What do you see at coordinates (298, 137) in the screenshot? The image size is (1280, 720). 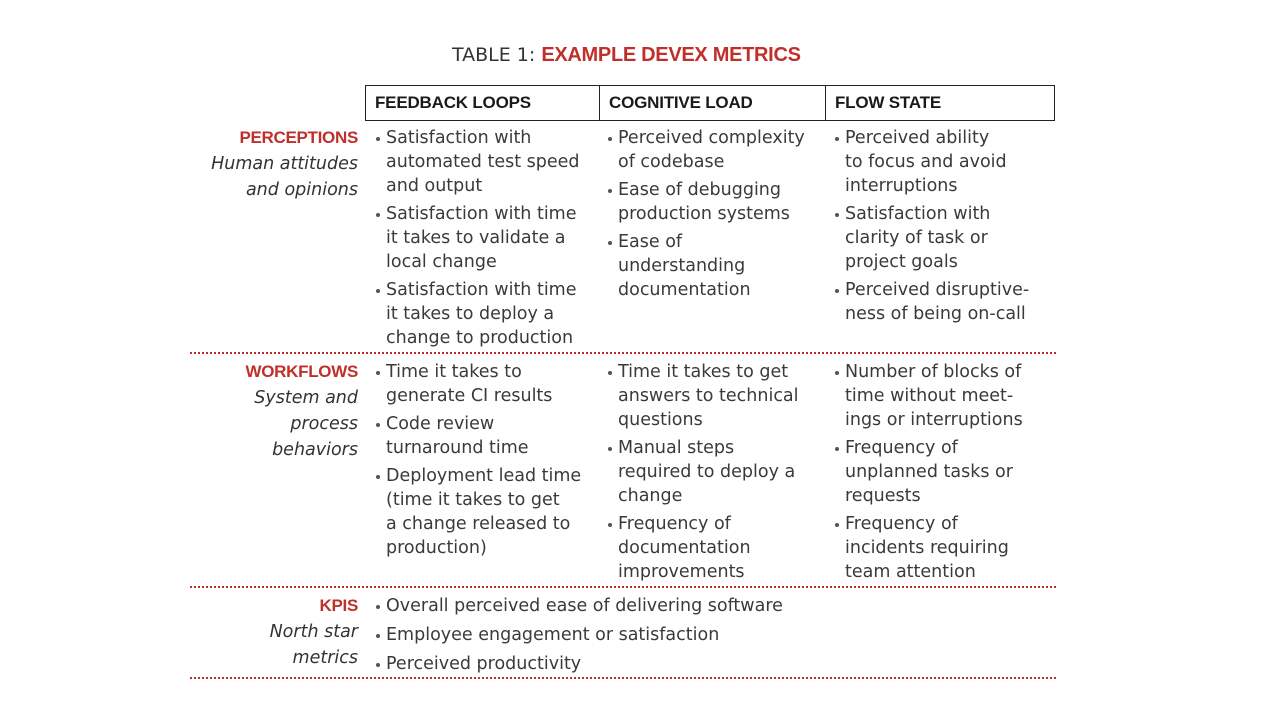 I see `row-name: PERCEPTIONS` at bounding box center [298, 137].